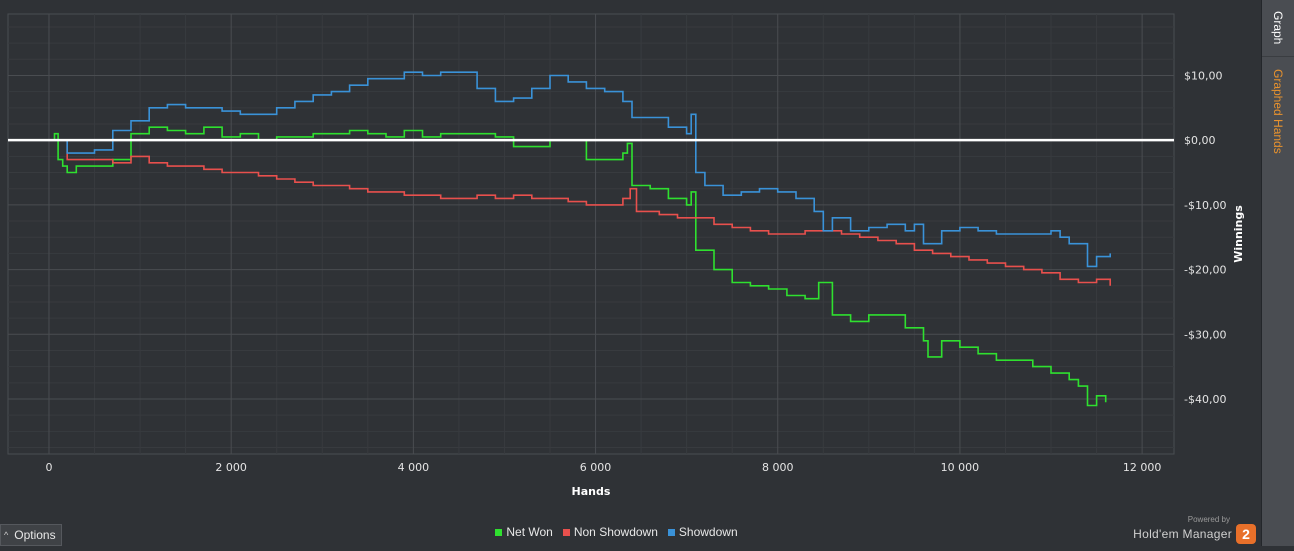  Describe the element at coordinates (1277, 273) in the screenshot. I see `side-panel: Graph Graphed Hands` at that location.